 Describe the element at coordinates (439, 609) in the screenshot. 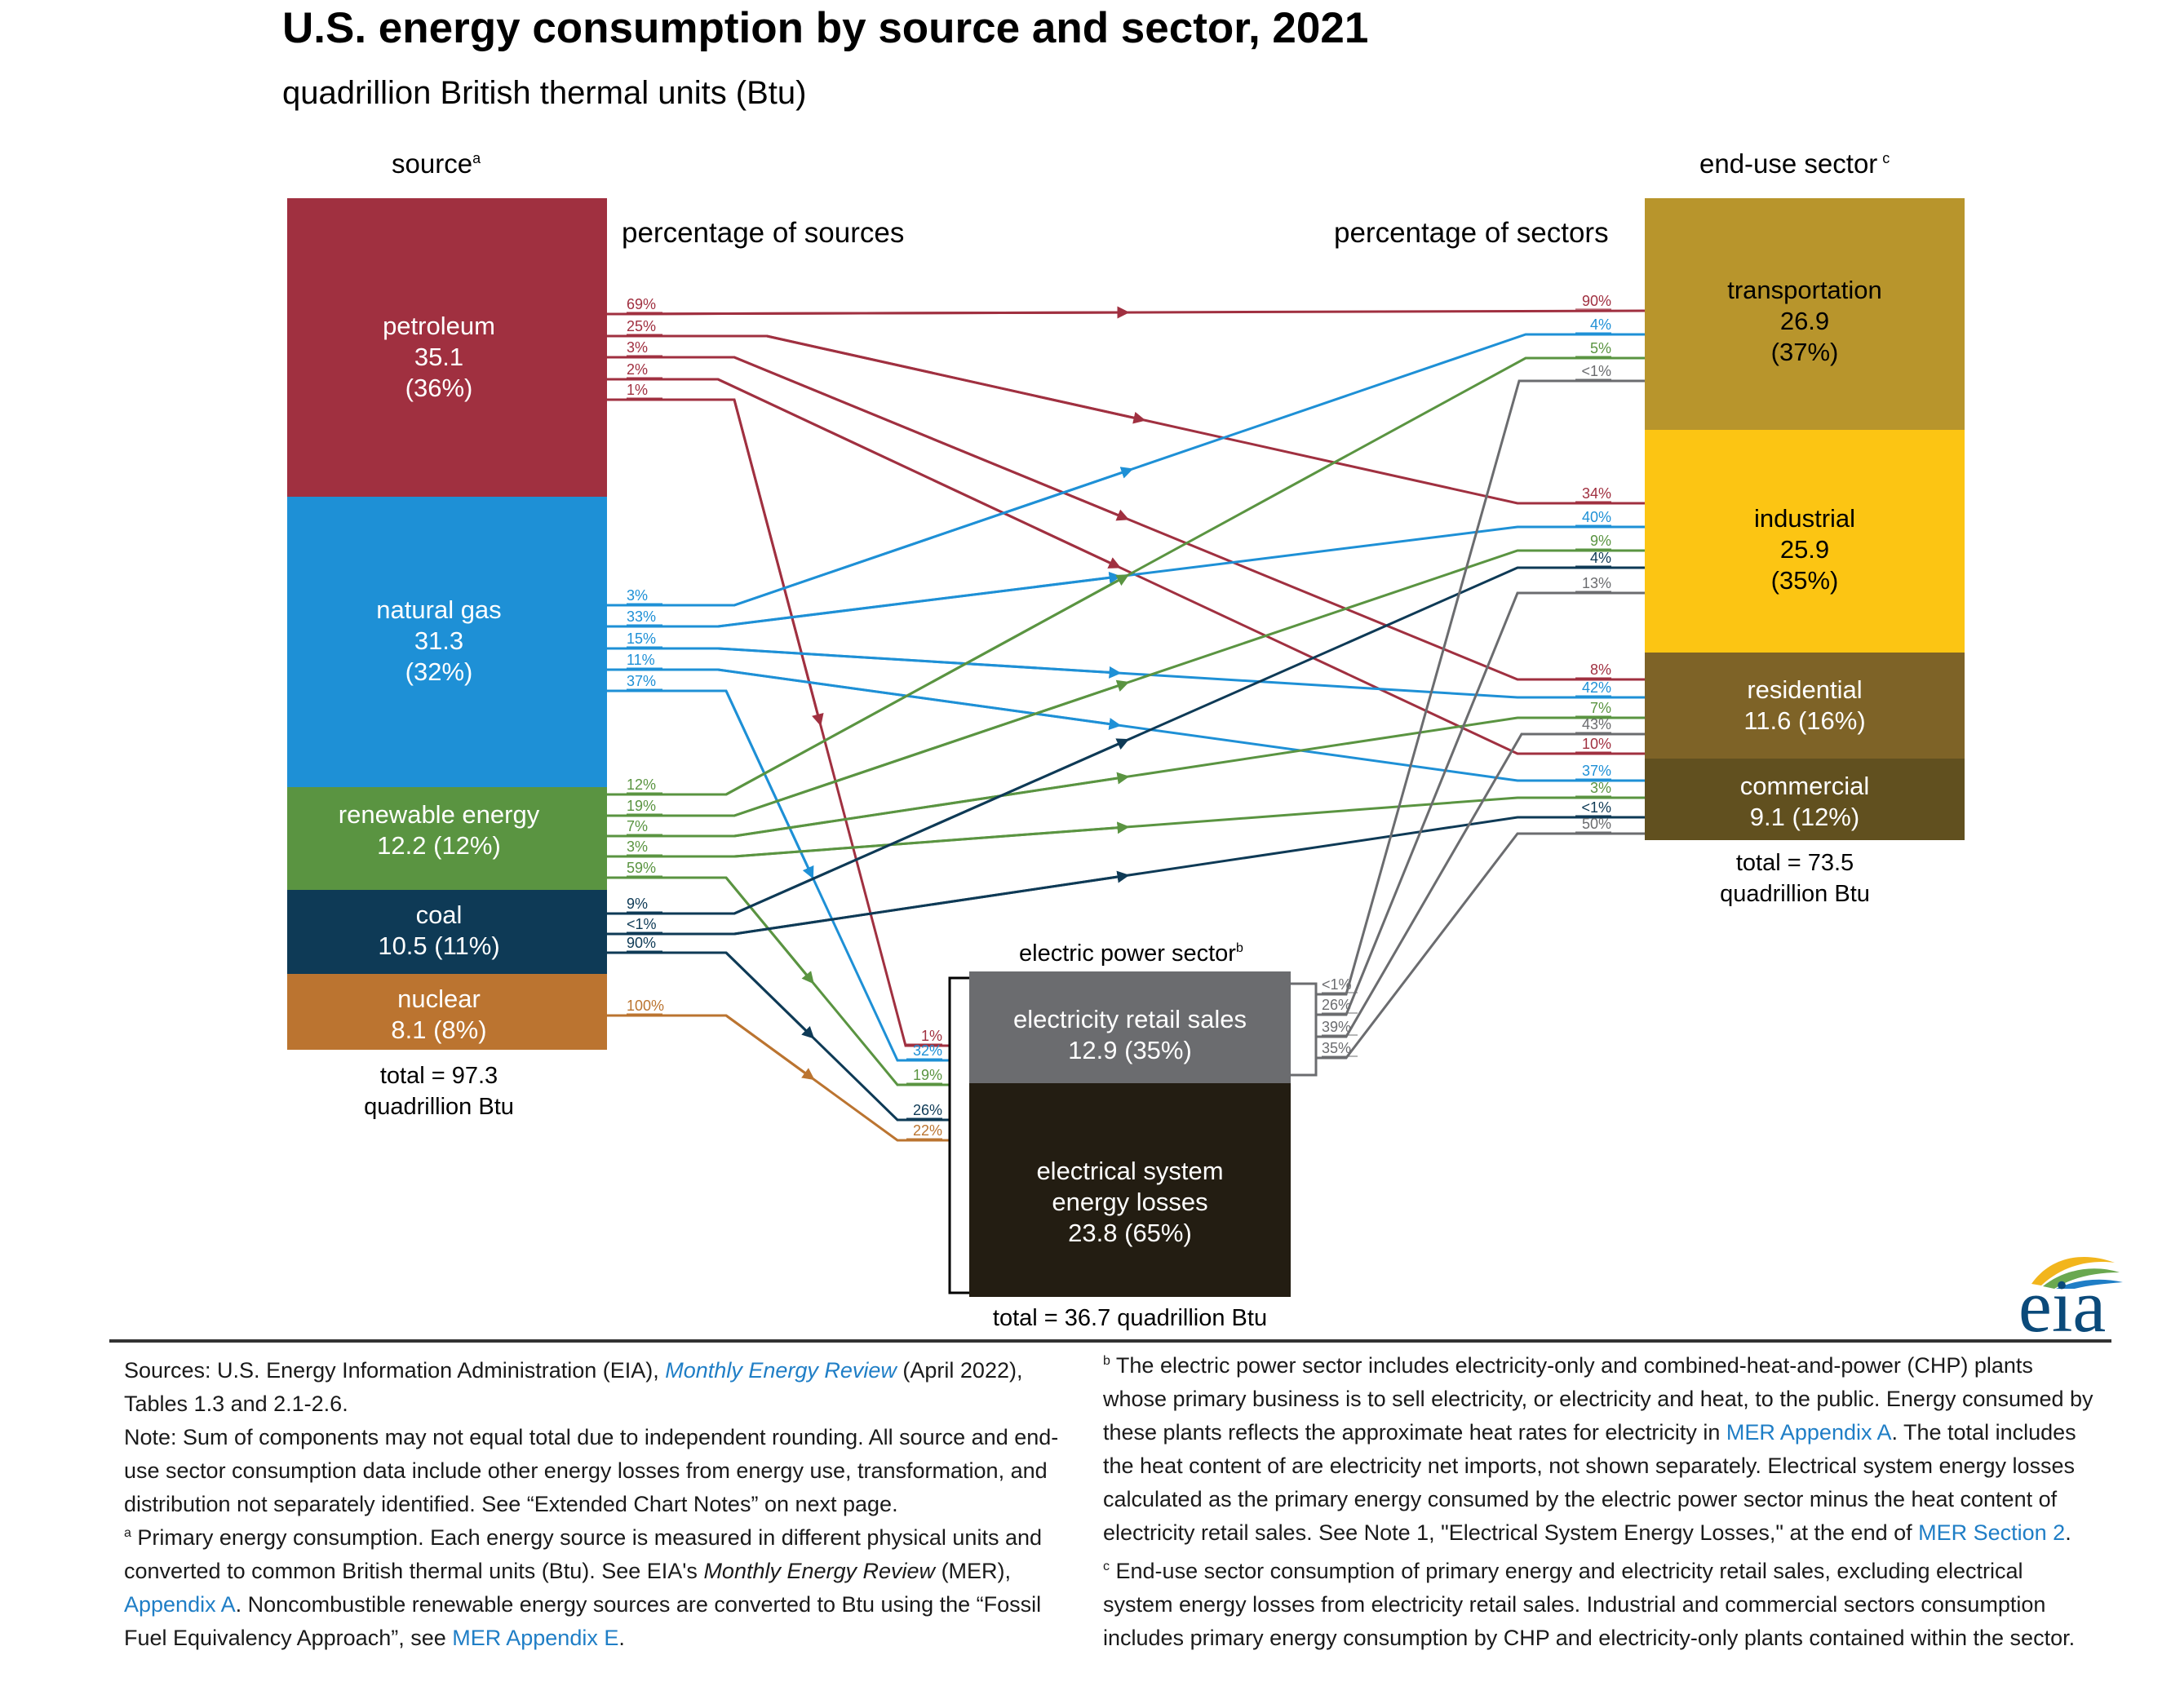

I see `label-natural-gas: natural gas` at that location.